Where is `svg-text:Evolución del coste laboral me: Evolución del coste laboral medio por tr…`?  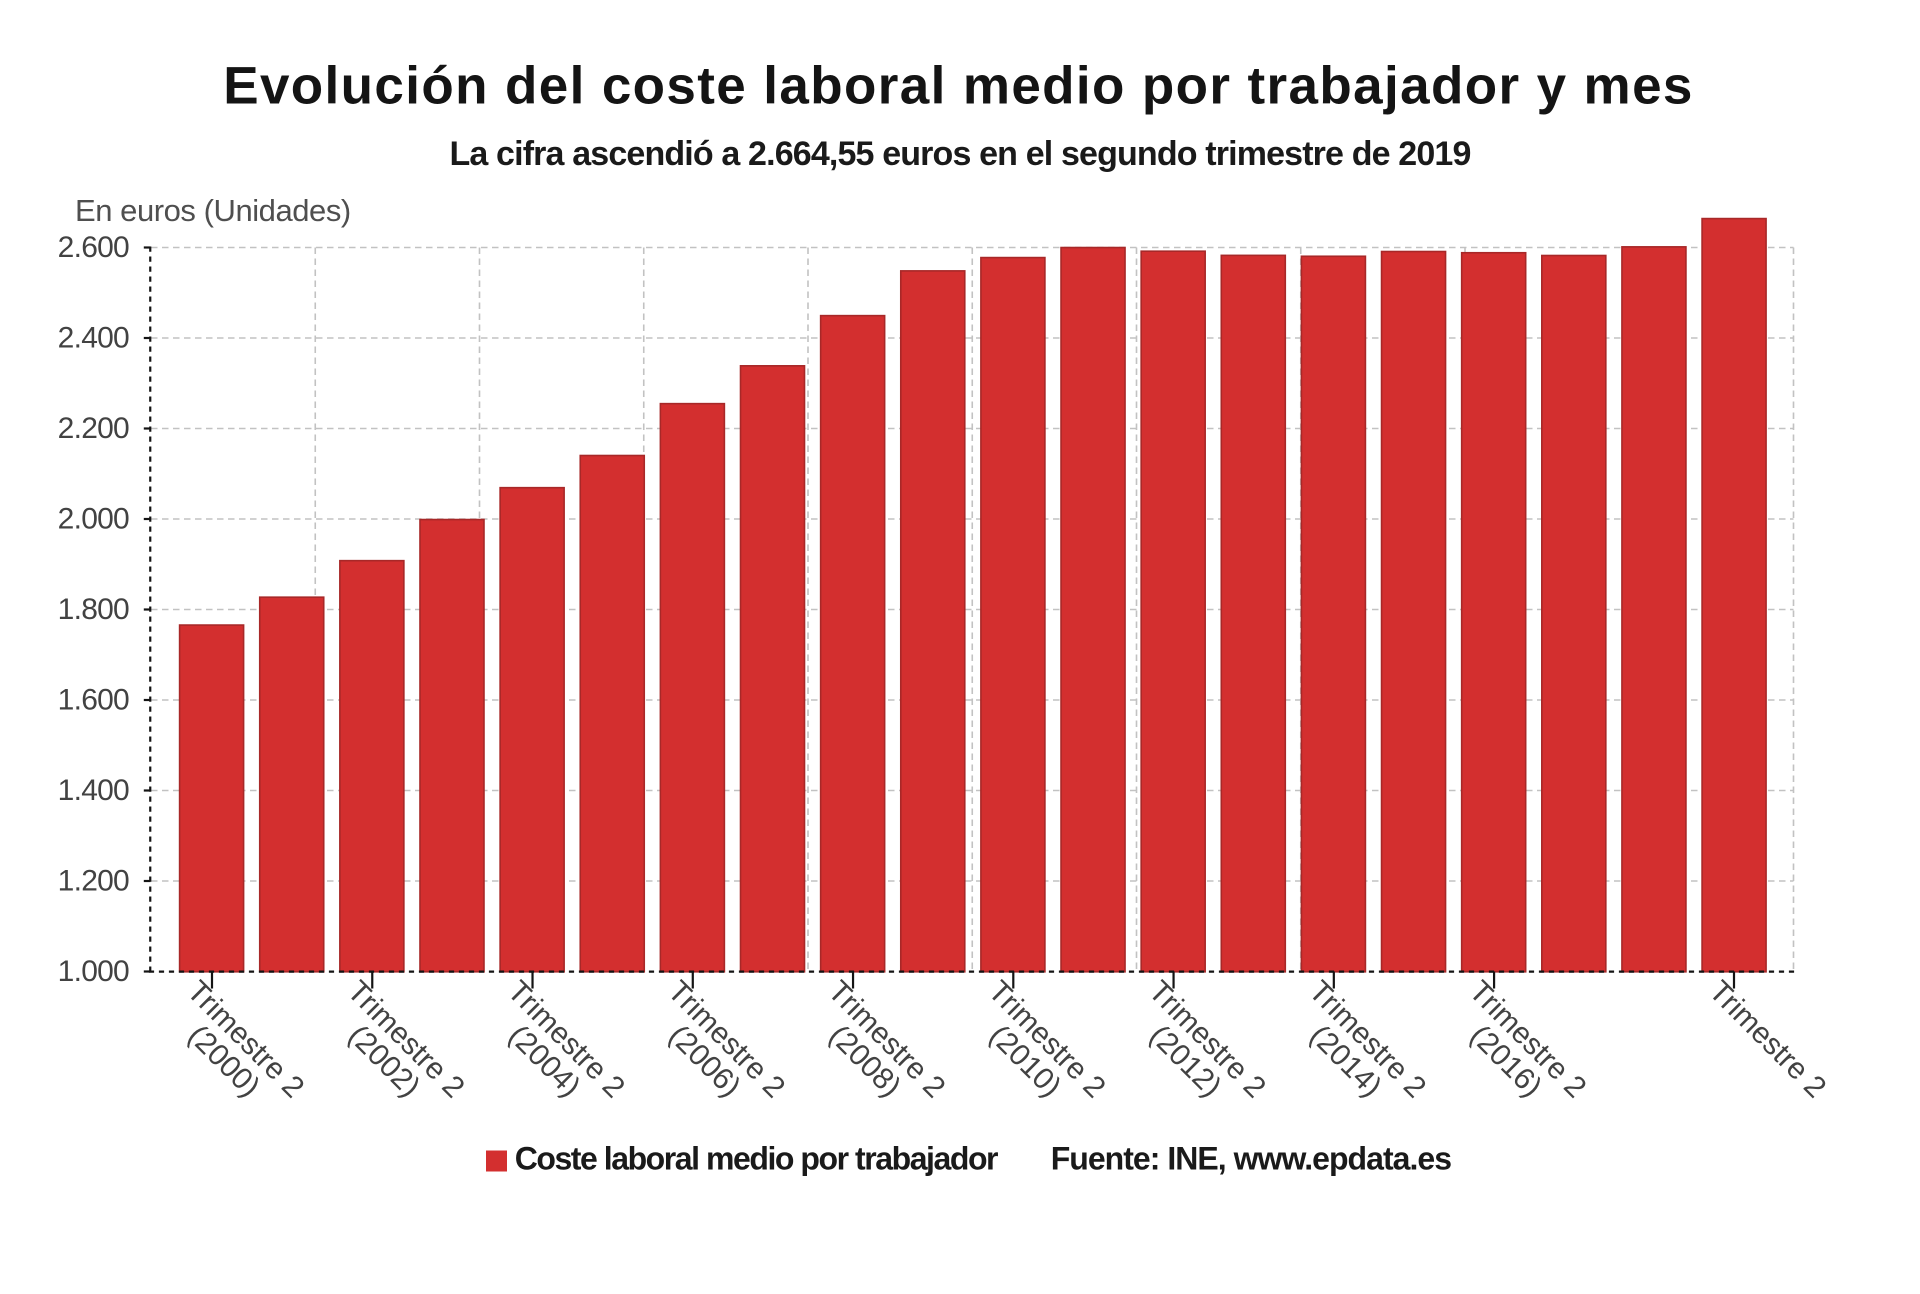 svg-text:Evolución del coste laboral me: Evolución del coste laboral medio por tr… is located at coordinates (958, 86).